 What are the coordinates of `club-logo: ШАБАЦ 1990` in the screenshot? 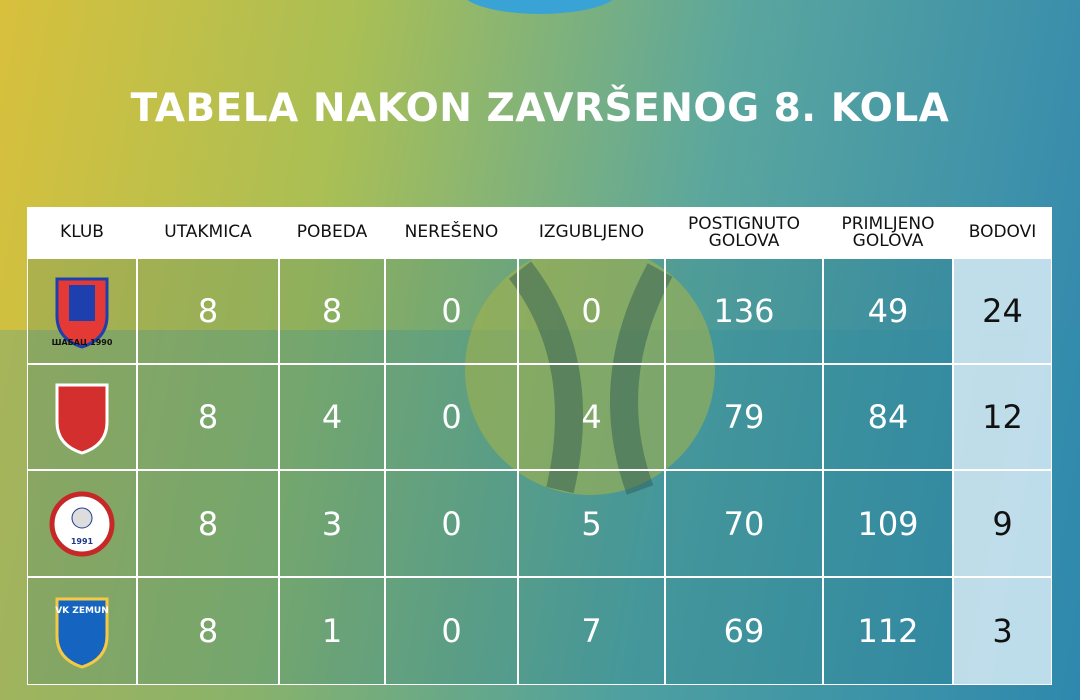 It's located at (82, 313).